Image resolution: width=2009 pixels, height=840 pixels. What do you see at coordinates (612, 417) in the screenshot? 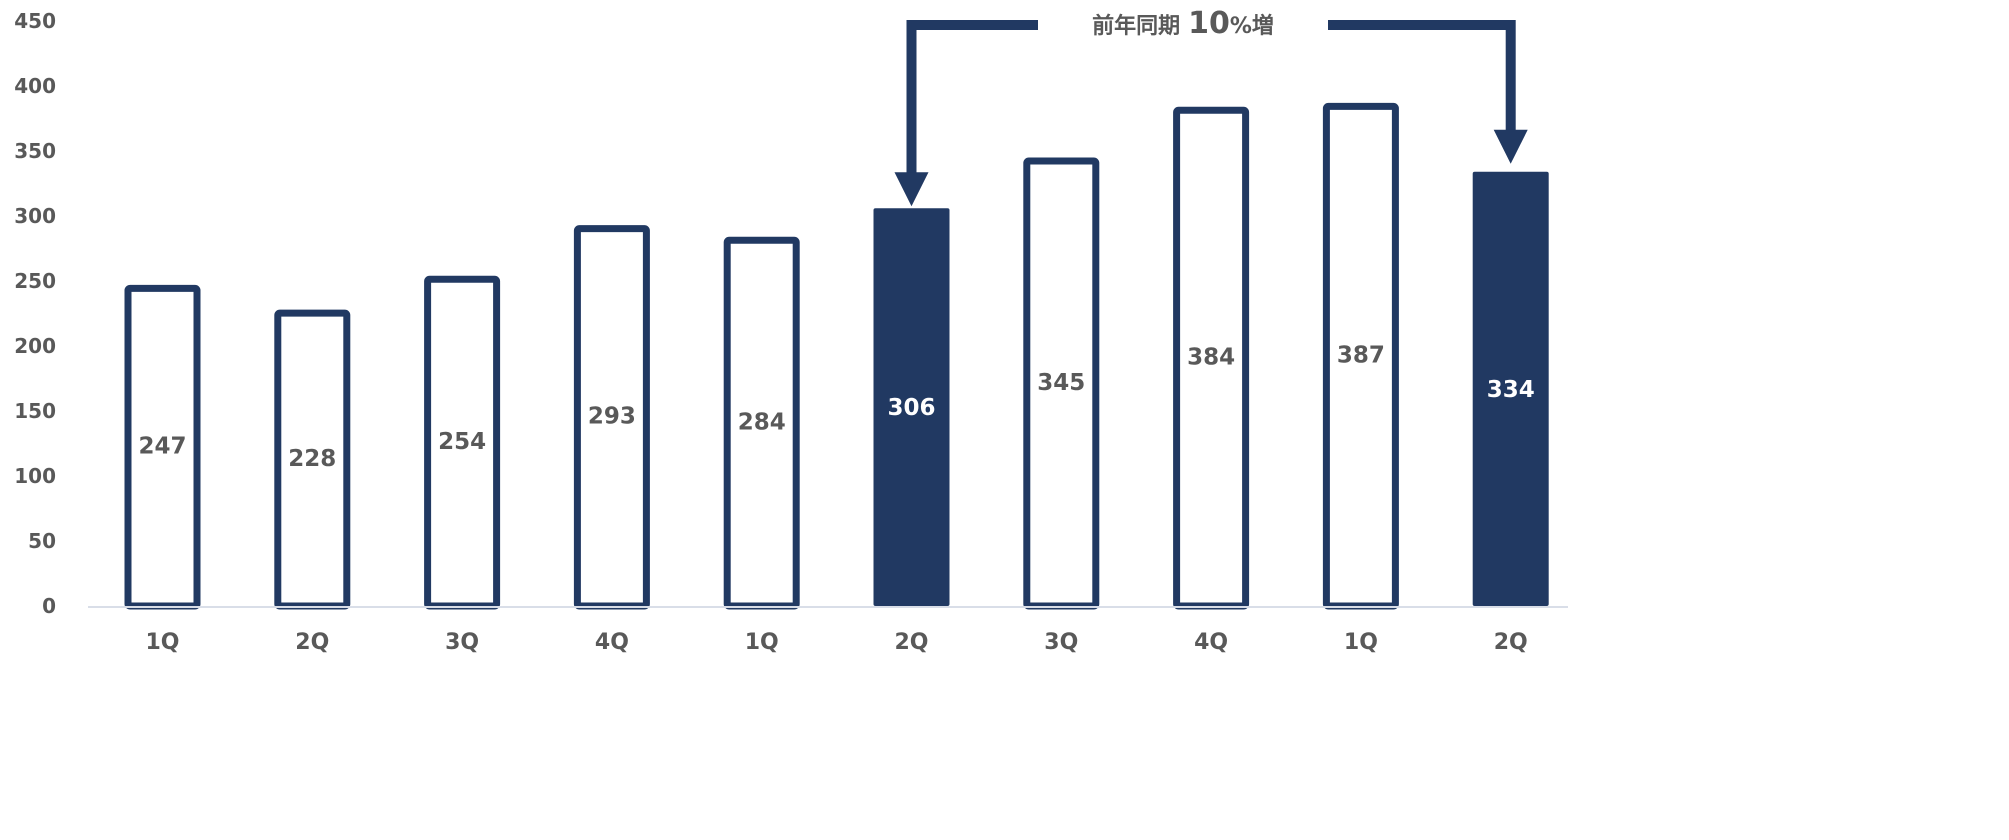
I see `bar-value-label: 293` at bounding box center [612, 417].